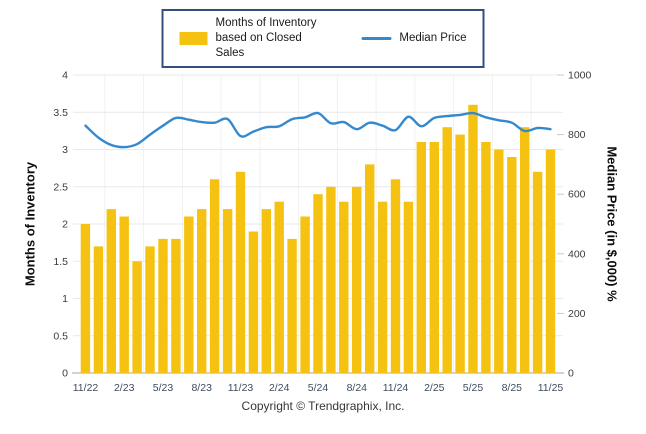 This screenshot has width=646, height=434. Describe the element at coordinates (279, 388) in the screenshot. I see `x-axis-tick-label: 2/24` at that location.